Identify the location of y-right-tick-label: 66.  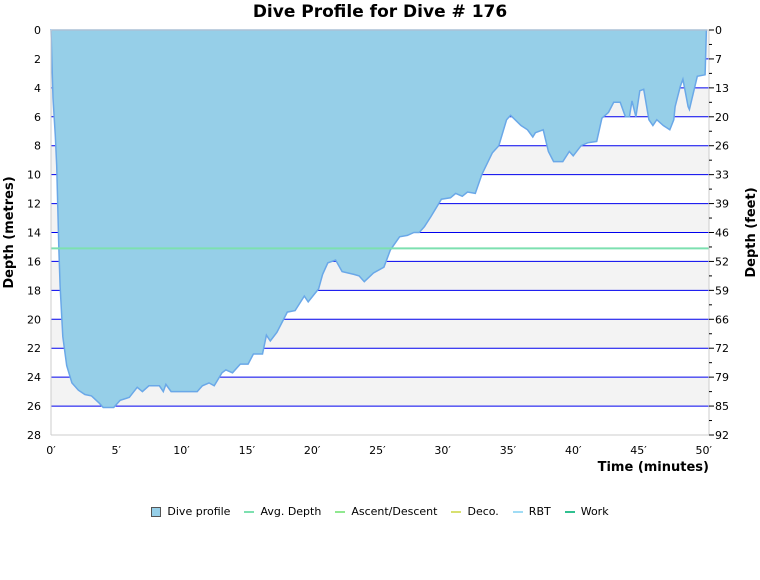
(722, 319).